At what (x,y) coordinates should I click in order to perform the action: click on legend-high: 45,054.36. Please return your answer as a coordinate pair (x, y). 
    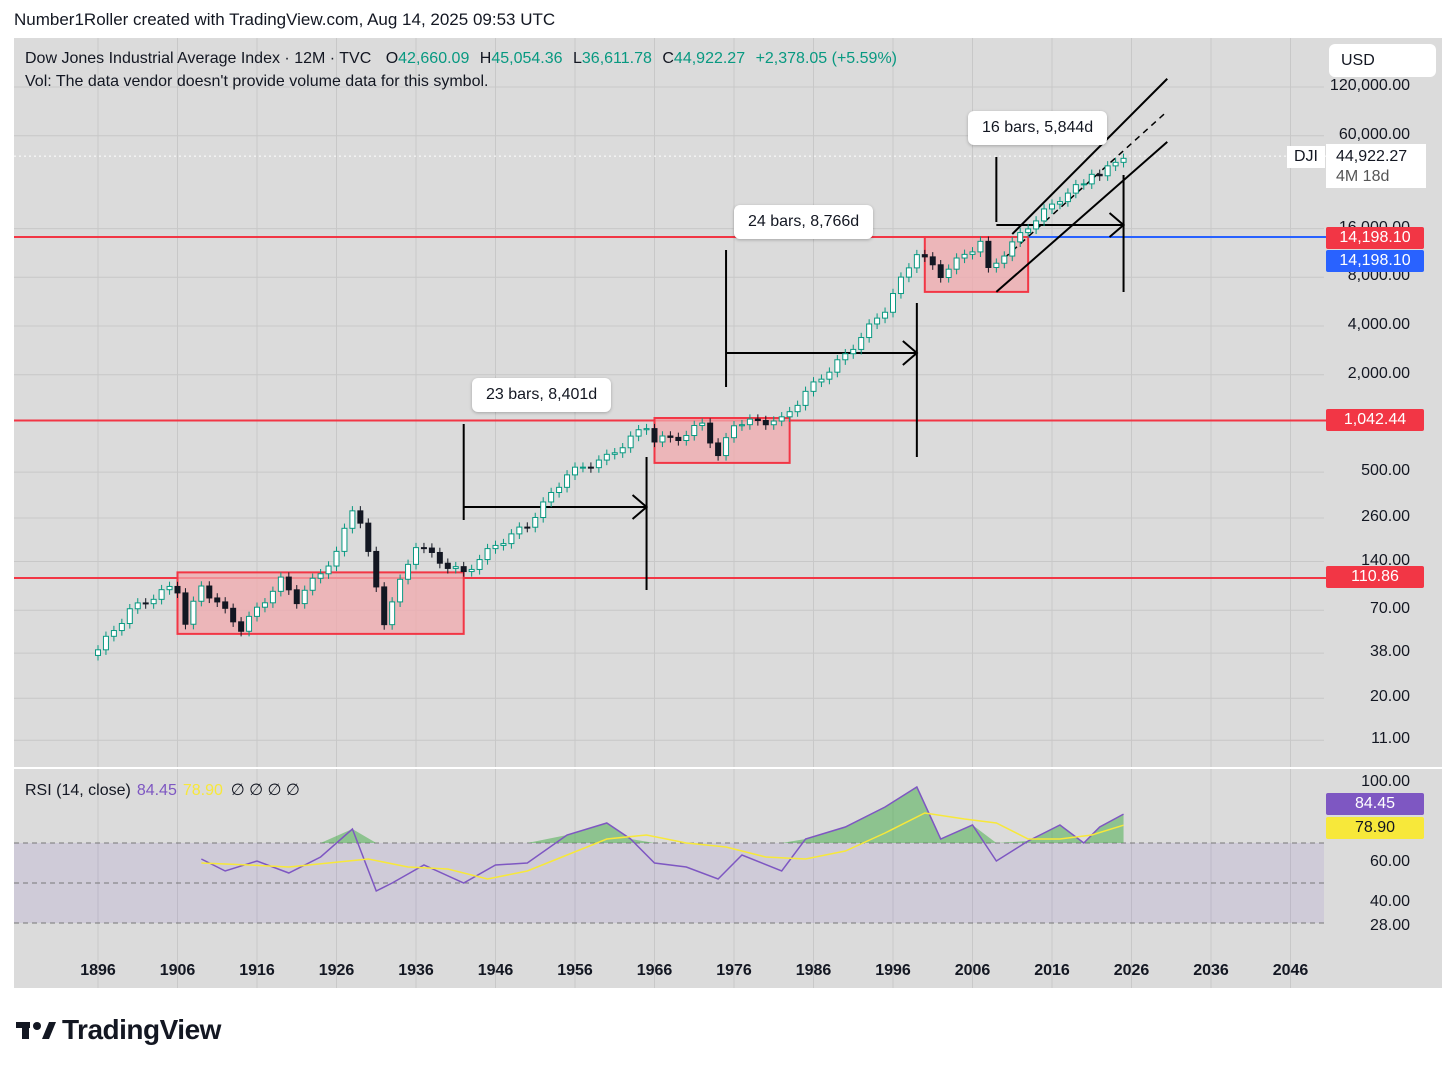
    Looking at the image, I should click on (527, 58).